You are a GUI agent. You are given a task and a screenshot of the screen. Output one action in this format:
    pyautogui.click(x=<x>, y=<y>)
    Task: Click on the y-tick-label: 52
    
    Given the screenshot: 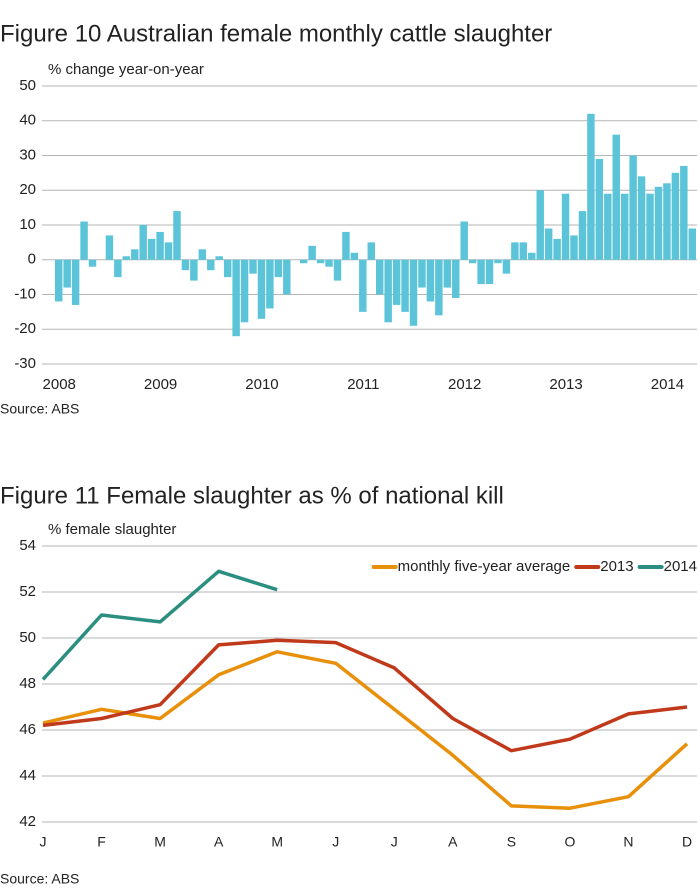 What is the action you would take?
    pyautogui.click(x=27, y=591)
    